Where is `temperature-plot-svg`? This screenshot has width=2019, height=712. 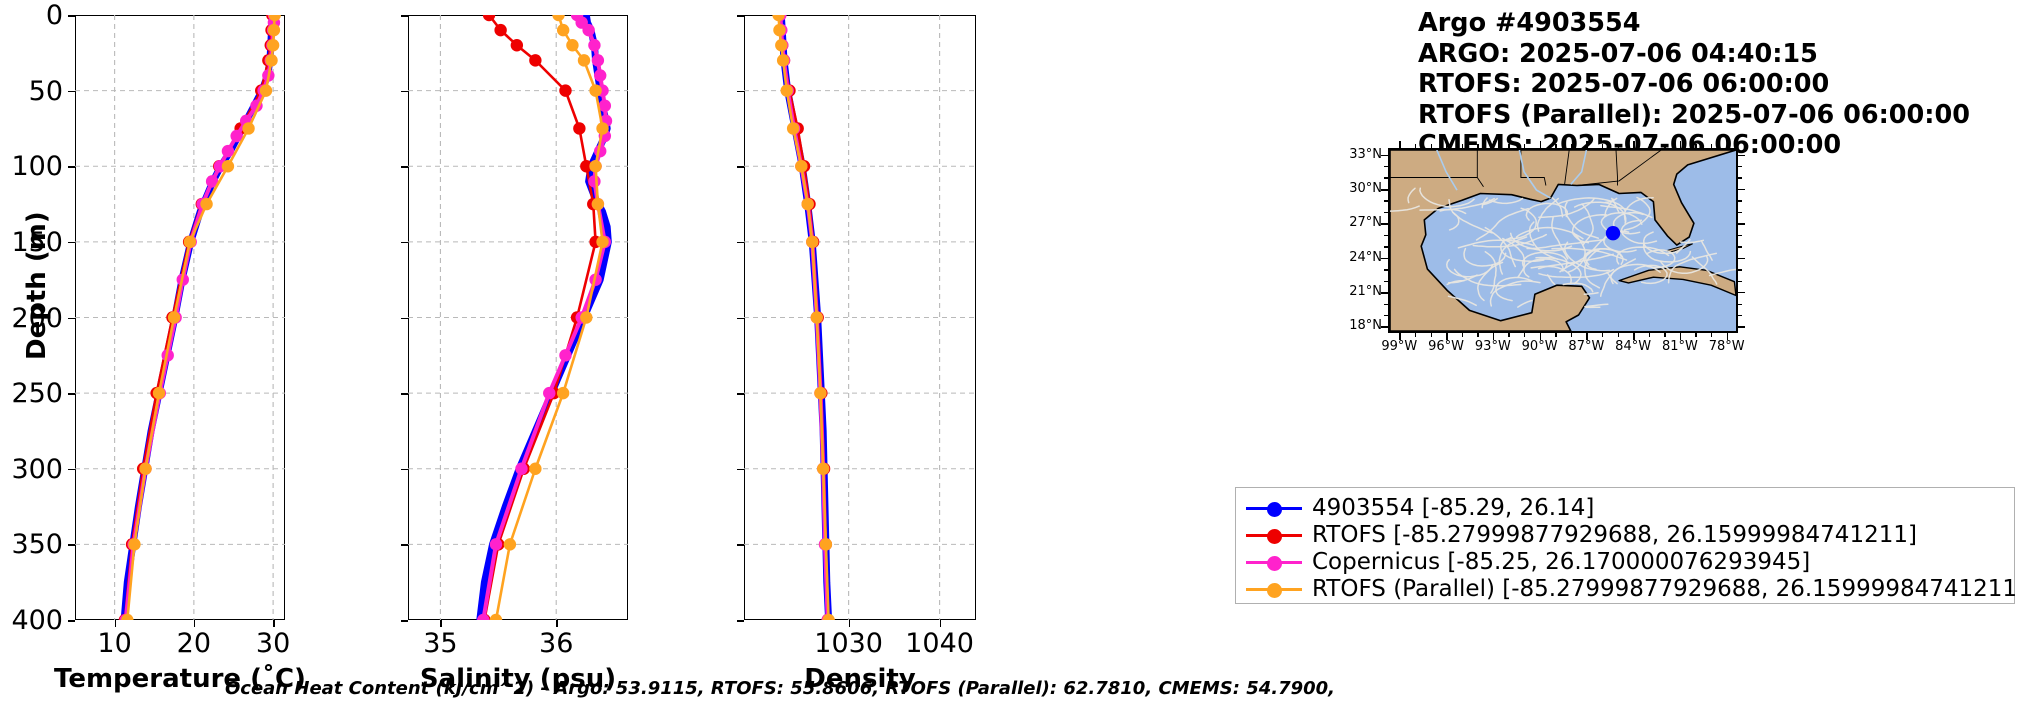 temperature-plot-svg is located at coordinates (180, 317).